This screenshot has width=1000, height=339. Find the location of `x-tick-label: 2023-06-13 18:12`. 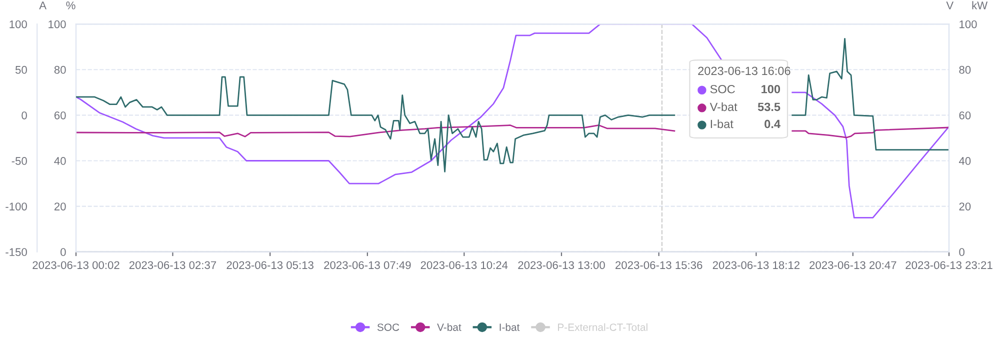

x-tick-label: 2023-06-13 18:12 is located at coordinates (756, 265).